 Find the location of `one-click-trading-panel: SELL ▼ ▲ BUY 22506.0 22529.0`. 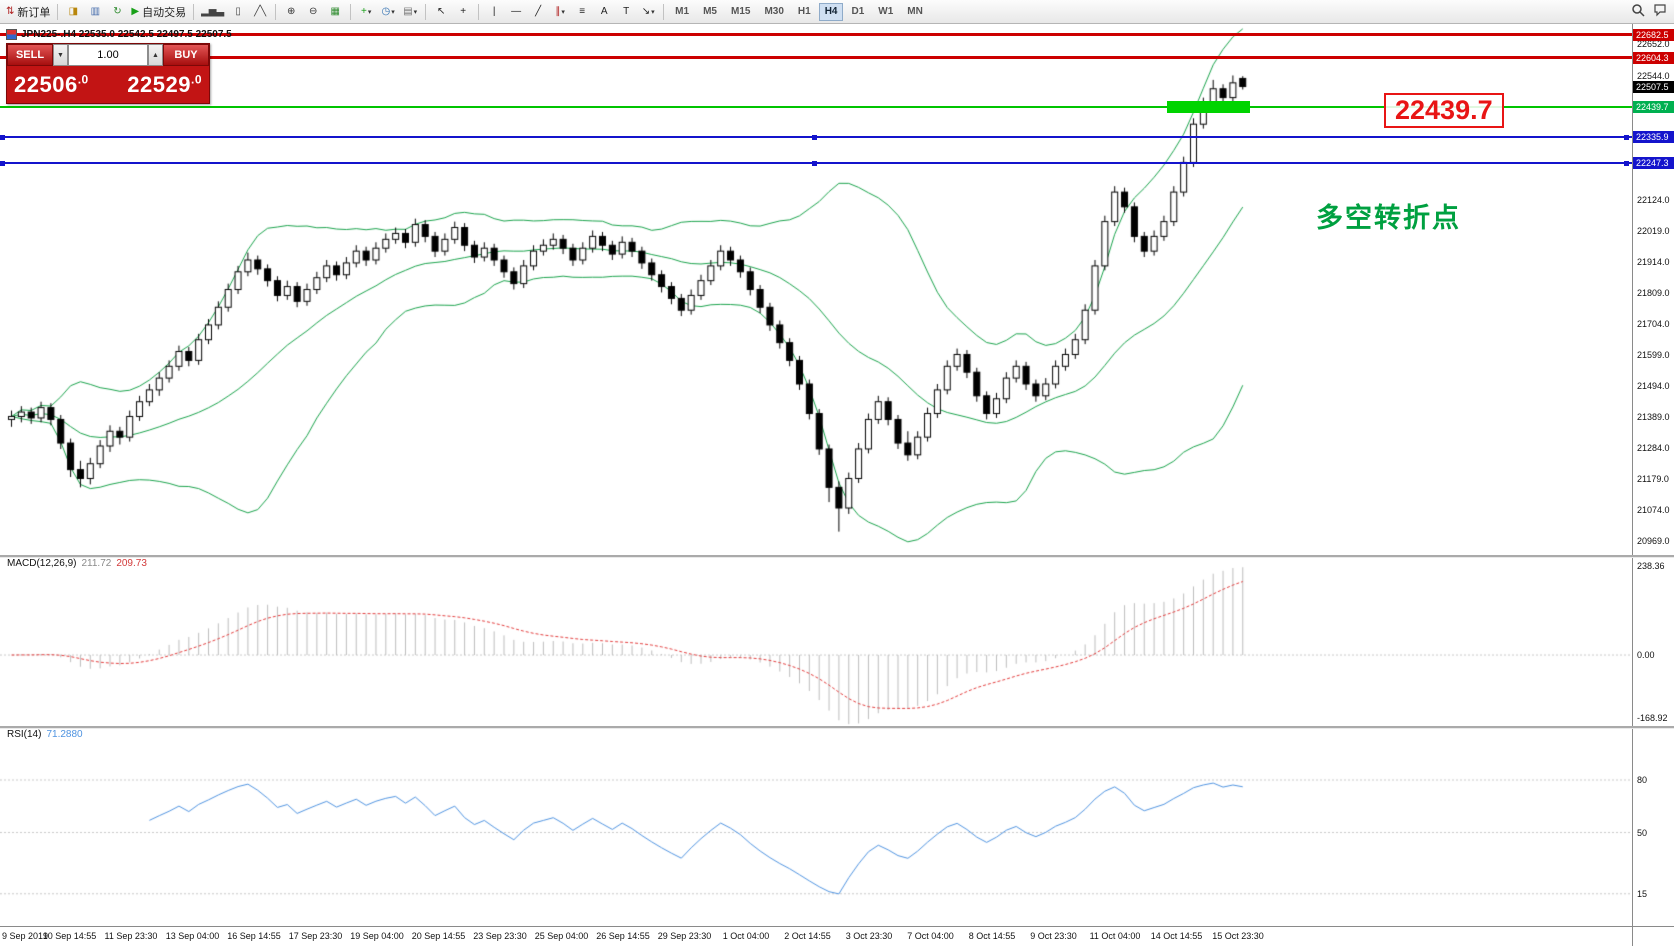

one-click-trading-panel: SELL ▼ ▲ BUY 22506.0 22529.0 is located at coordinates (108, 73).